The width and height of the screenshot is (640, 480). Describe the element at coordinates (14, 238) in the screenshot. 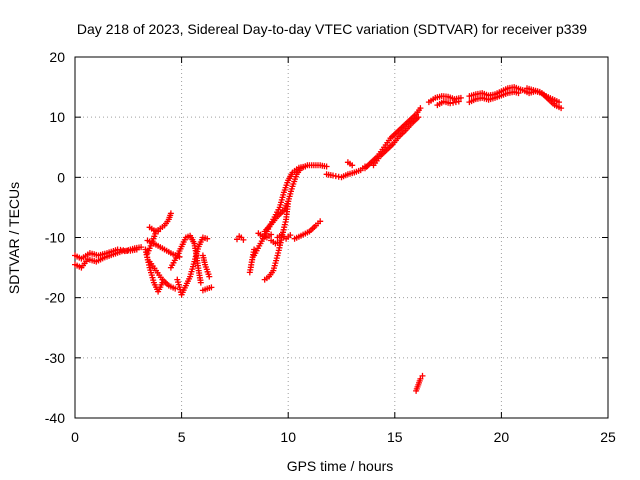

I see `y-axis-label: SDTVAR / TECUs` at that location.